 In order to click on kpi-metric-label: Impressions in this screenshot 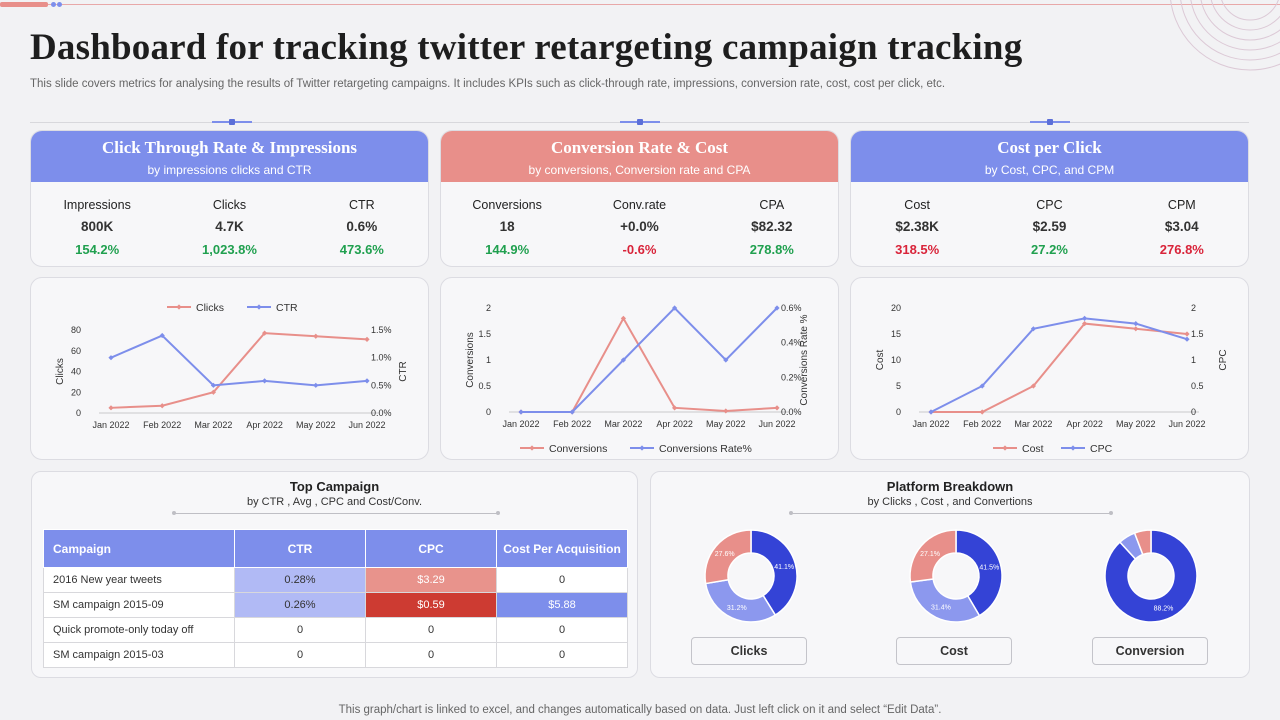, I will do `click(97, 205)`.